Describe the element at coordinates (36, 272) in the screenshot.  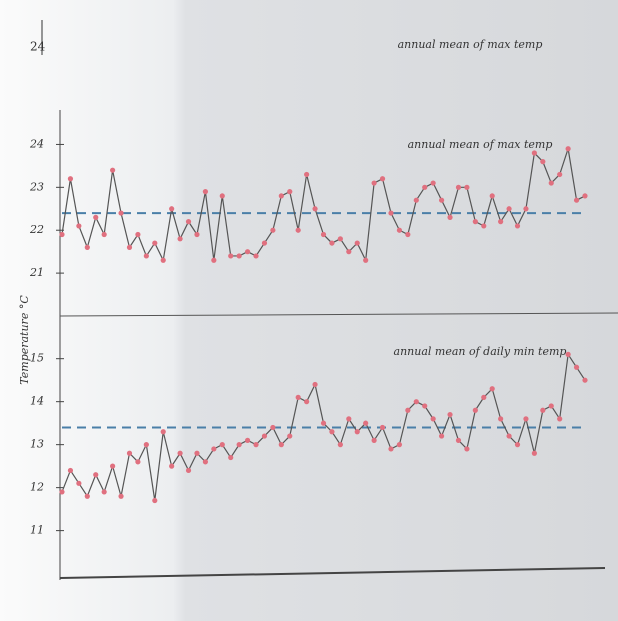
I see `y-tick-label: 21` at that location.